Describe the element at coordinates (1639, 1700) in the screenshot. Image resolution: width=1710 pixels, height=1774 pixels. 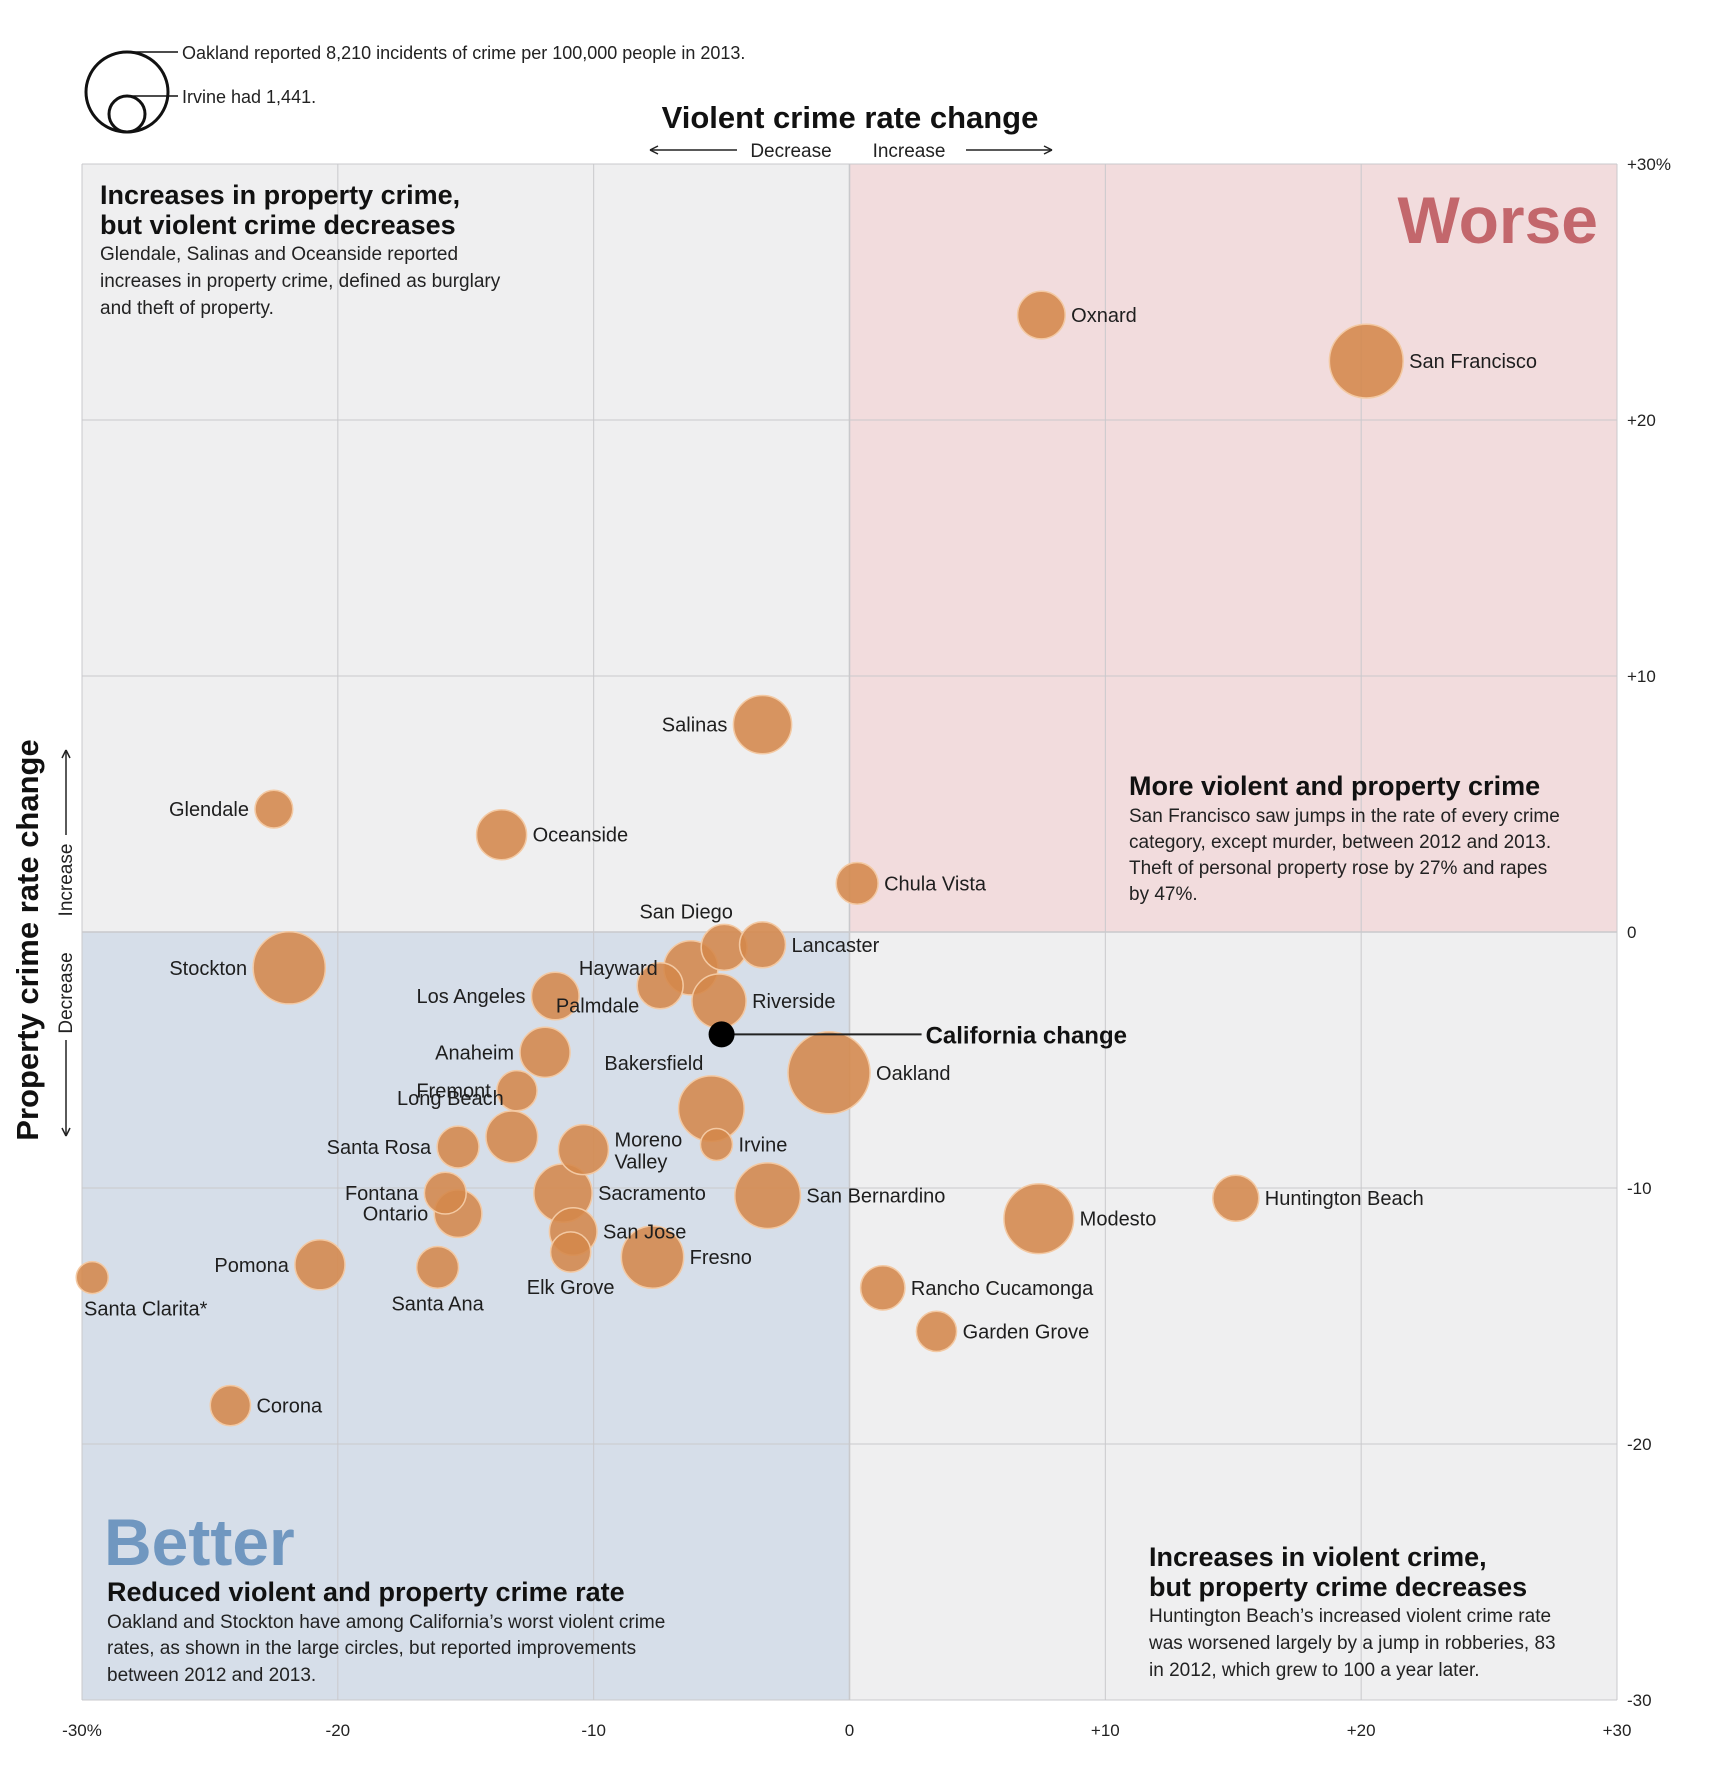
I see `y-tick-label: -30` at that location.